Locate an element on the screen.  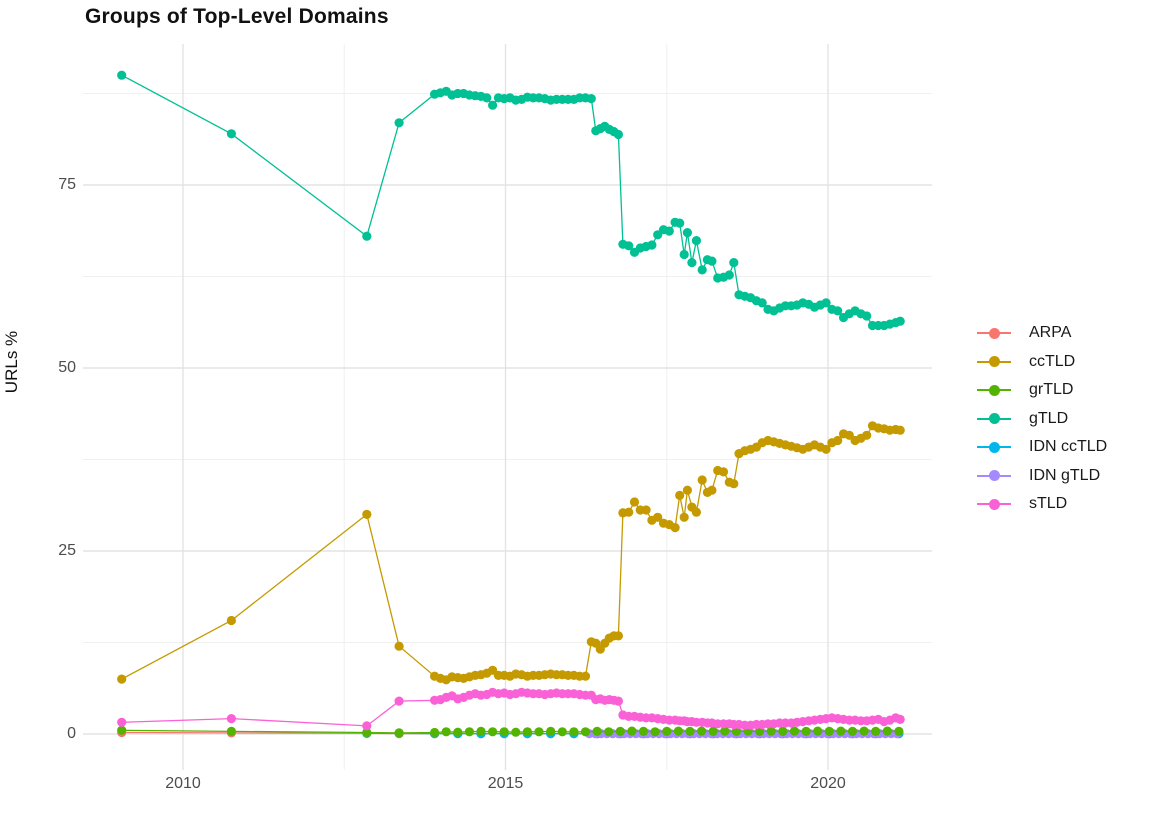
legend-item-idn-gtld: IDN gTLD is located at coordinates (1067, 476).